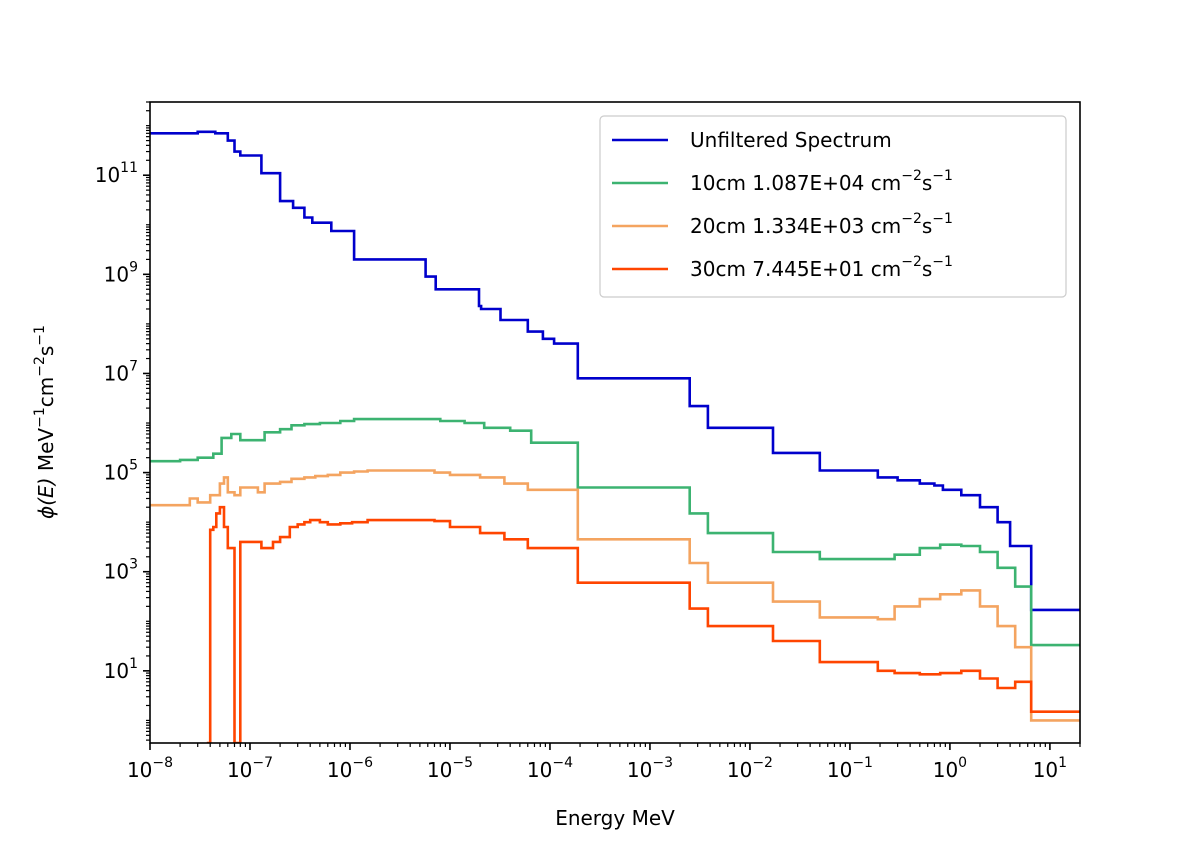 The width and height of the screenshot is (1200, 850). Describe the element at coordinates (121, 570) in the screenshot. I see `y-tick-label: 10³` at that location.